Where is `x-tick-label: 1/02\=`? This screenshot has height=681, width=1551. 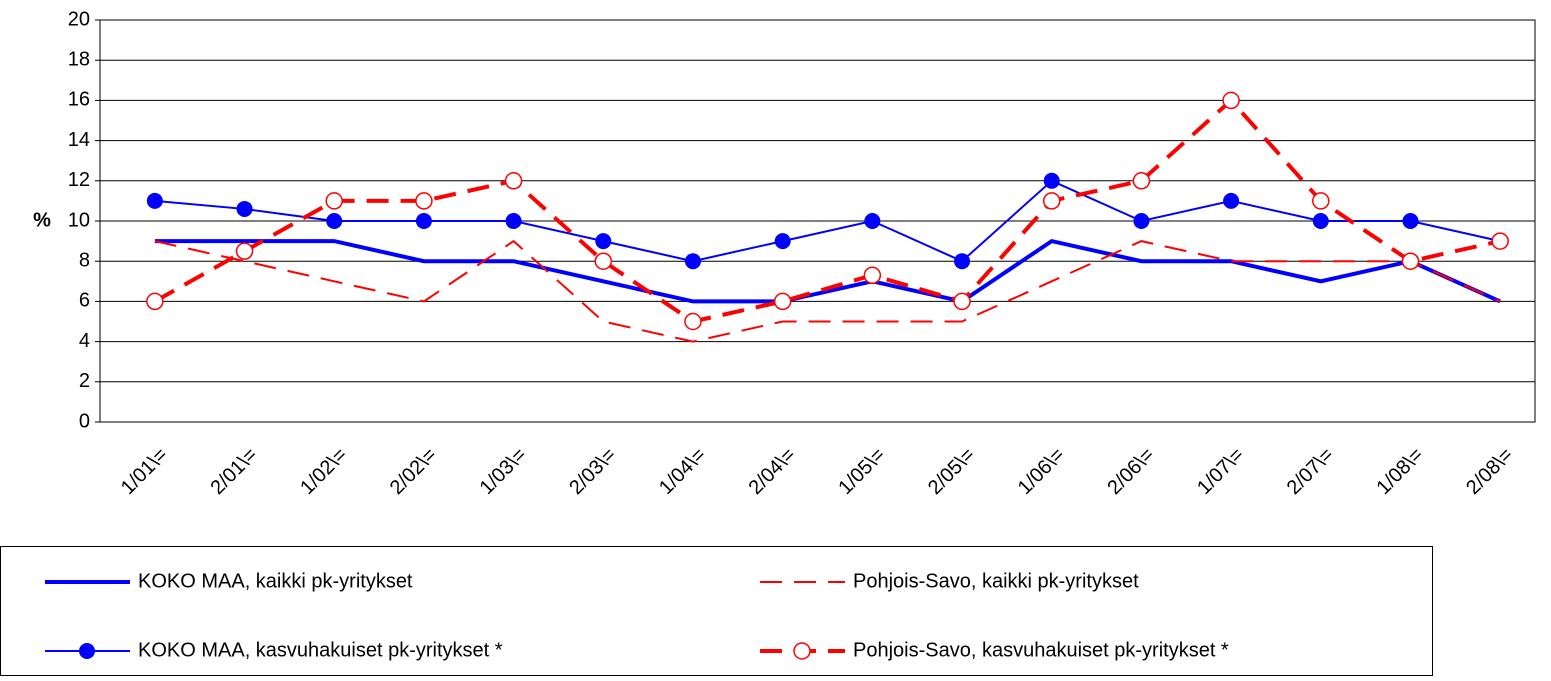 x-tick-label: 1/02\= is located at coordinates (323, 471).